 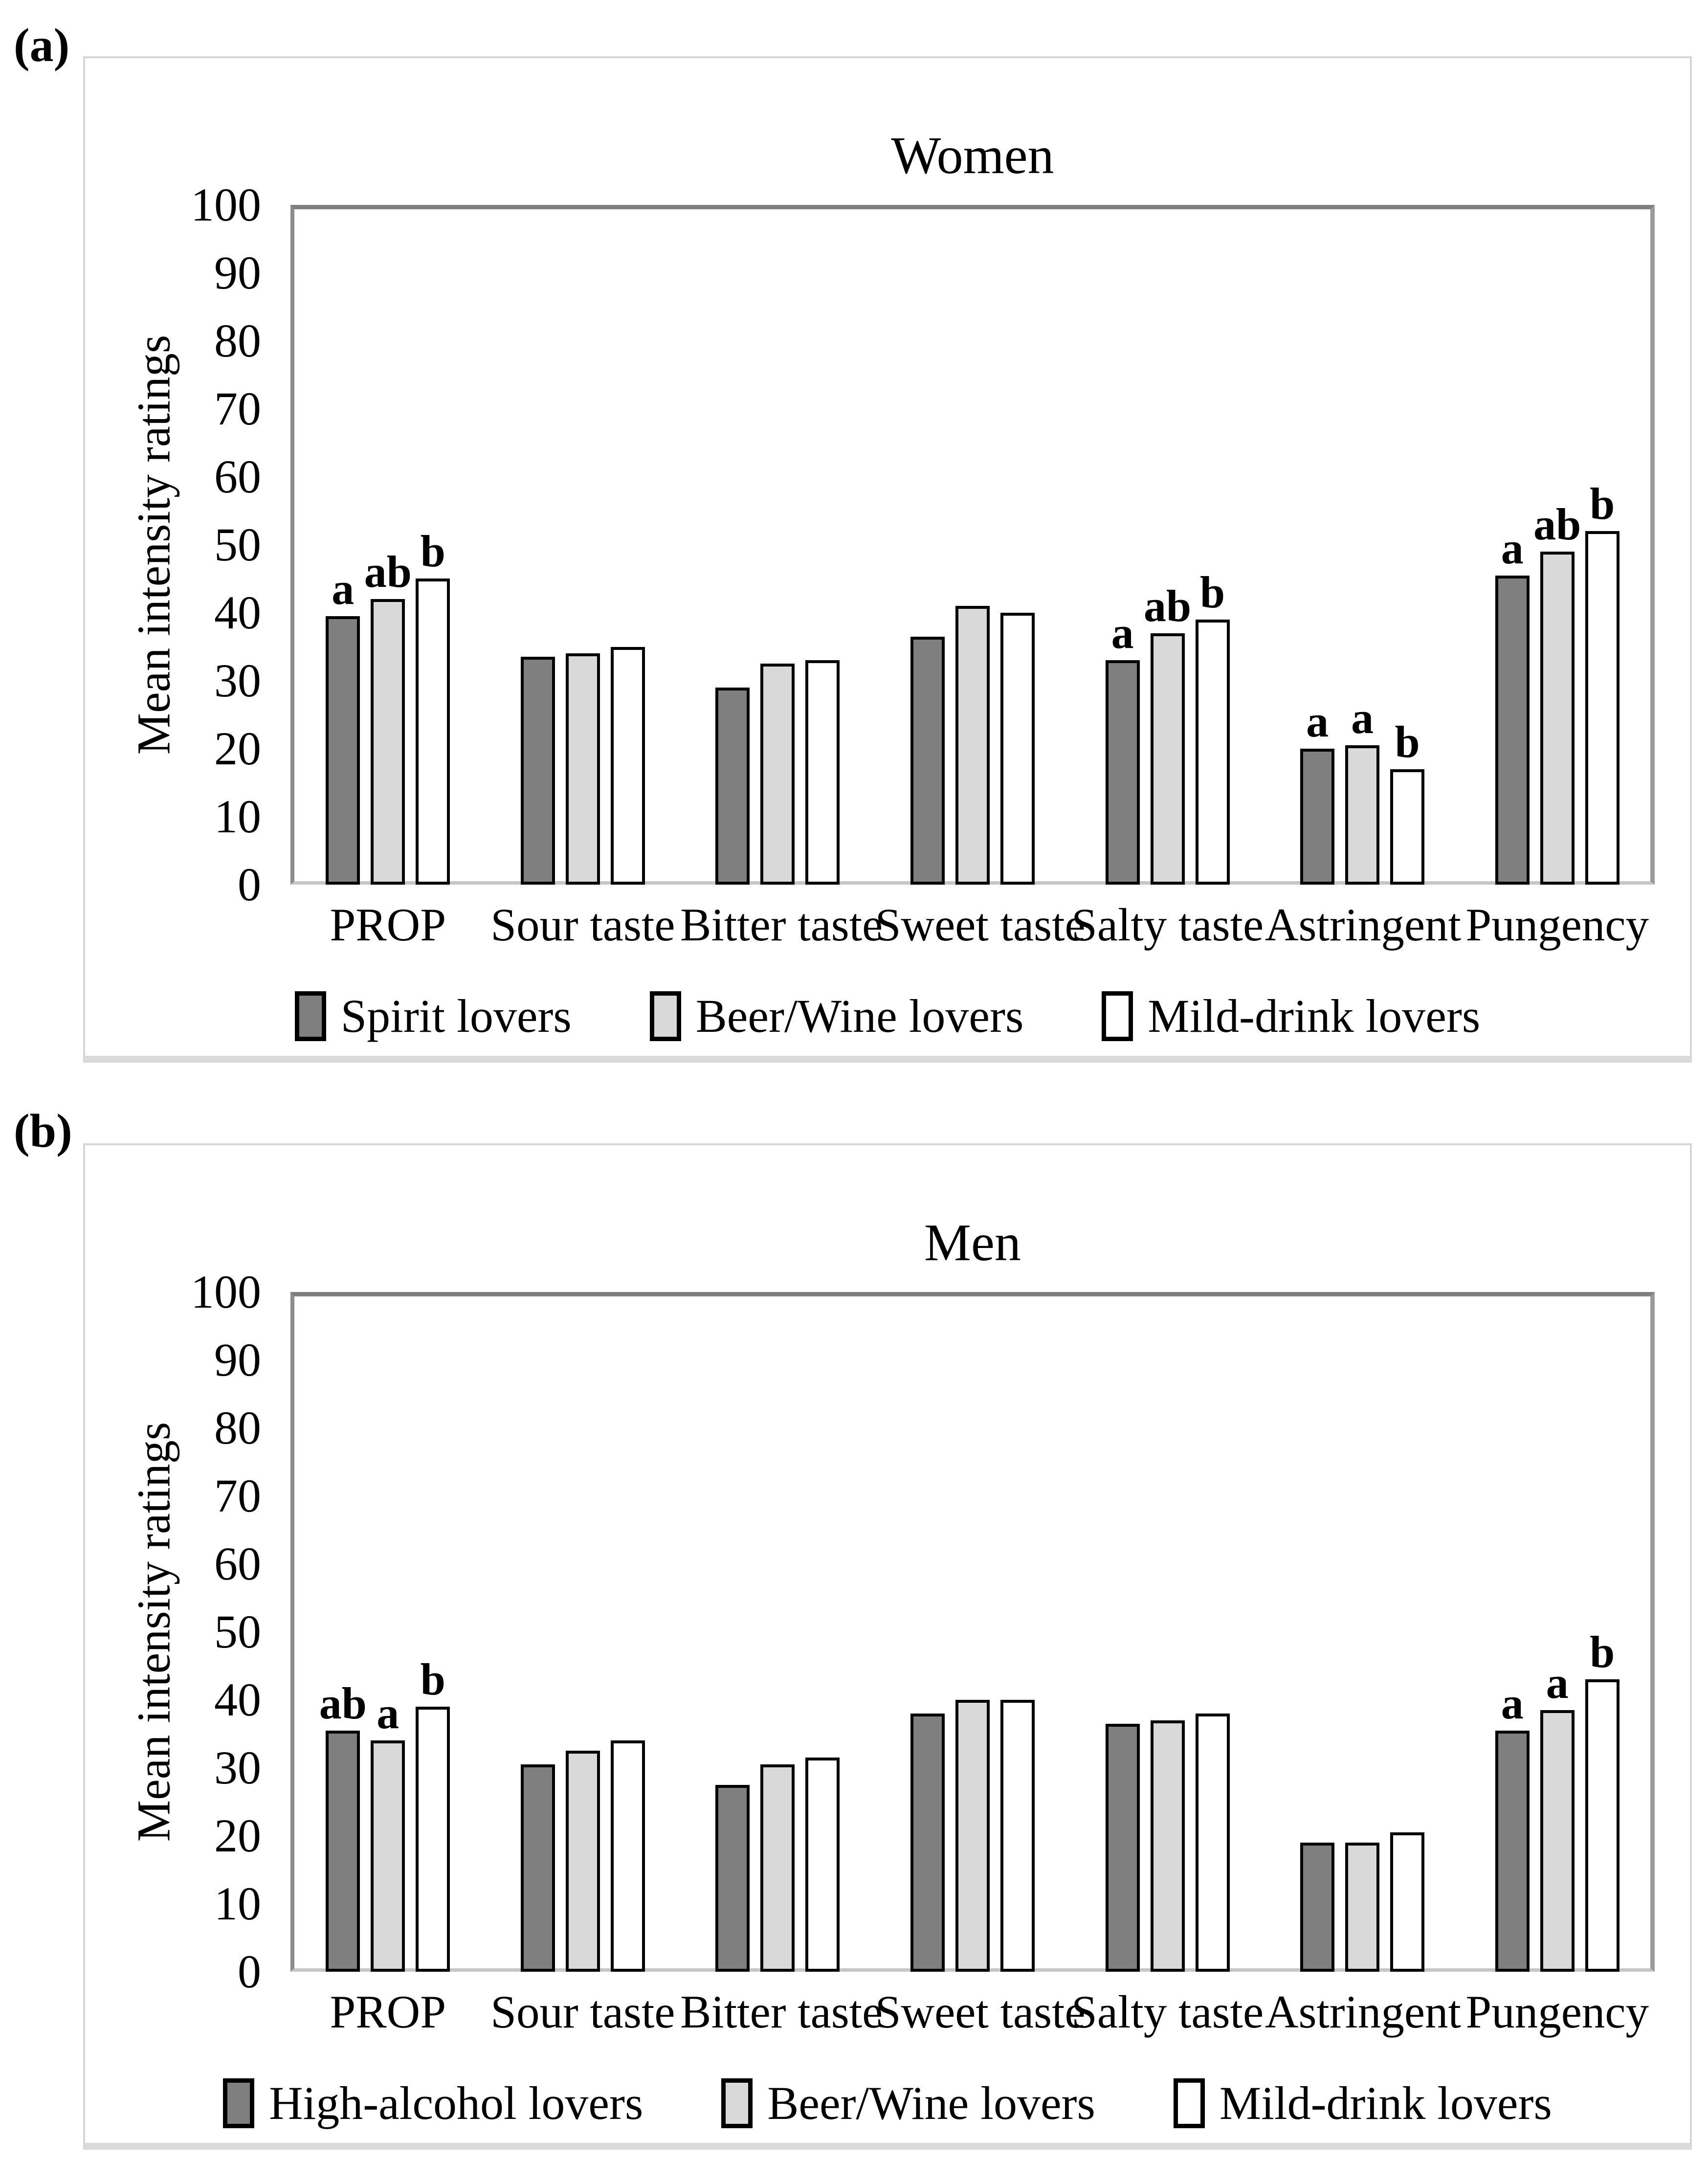 I want to click on legend-item-beer-wine-lovers: Beer/Wine lovers, so click(x=836, y=1016).